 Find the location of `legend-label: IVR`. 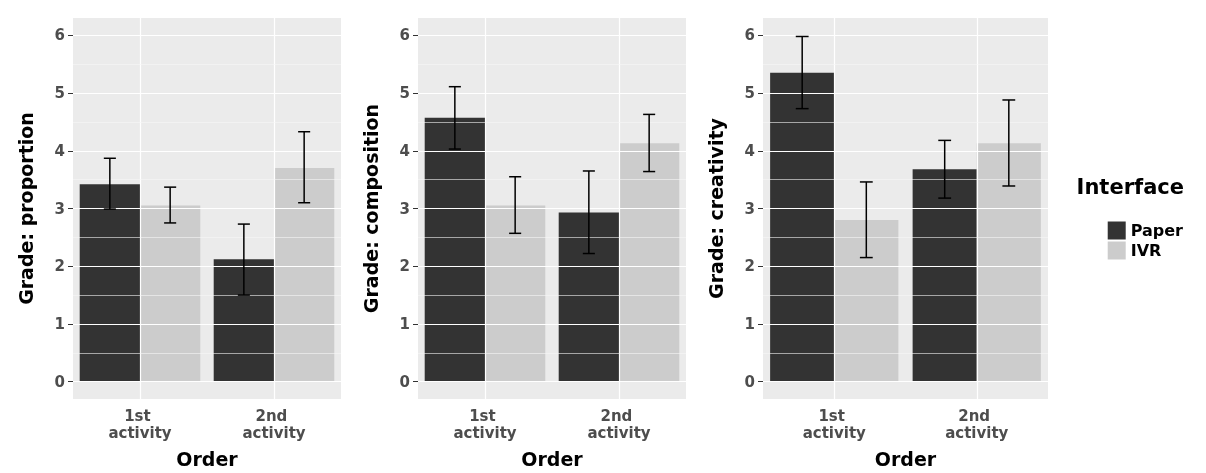

legend-label: IVR is located at coordinates (1146, 250).